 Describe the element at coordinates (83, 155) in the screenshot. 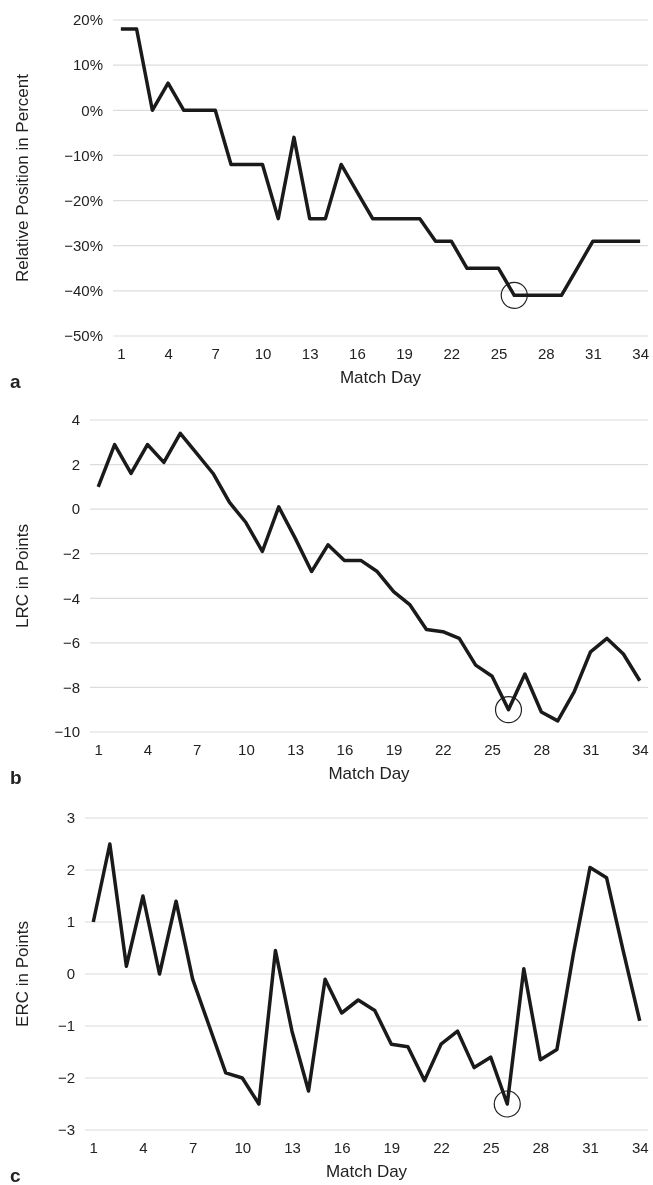

I see `y-tick-label: −10%` at that location.